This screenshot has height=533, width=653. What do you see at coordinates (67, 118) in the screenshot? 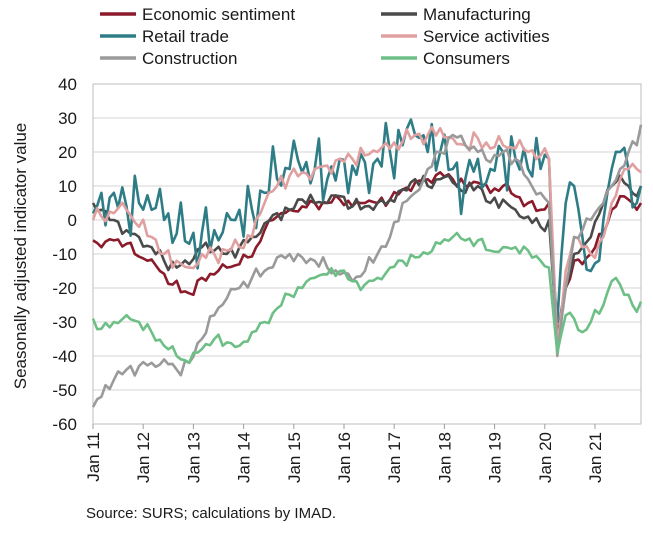
I see `y-tick-label: 30` at bounding box center [67, 118].